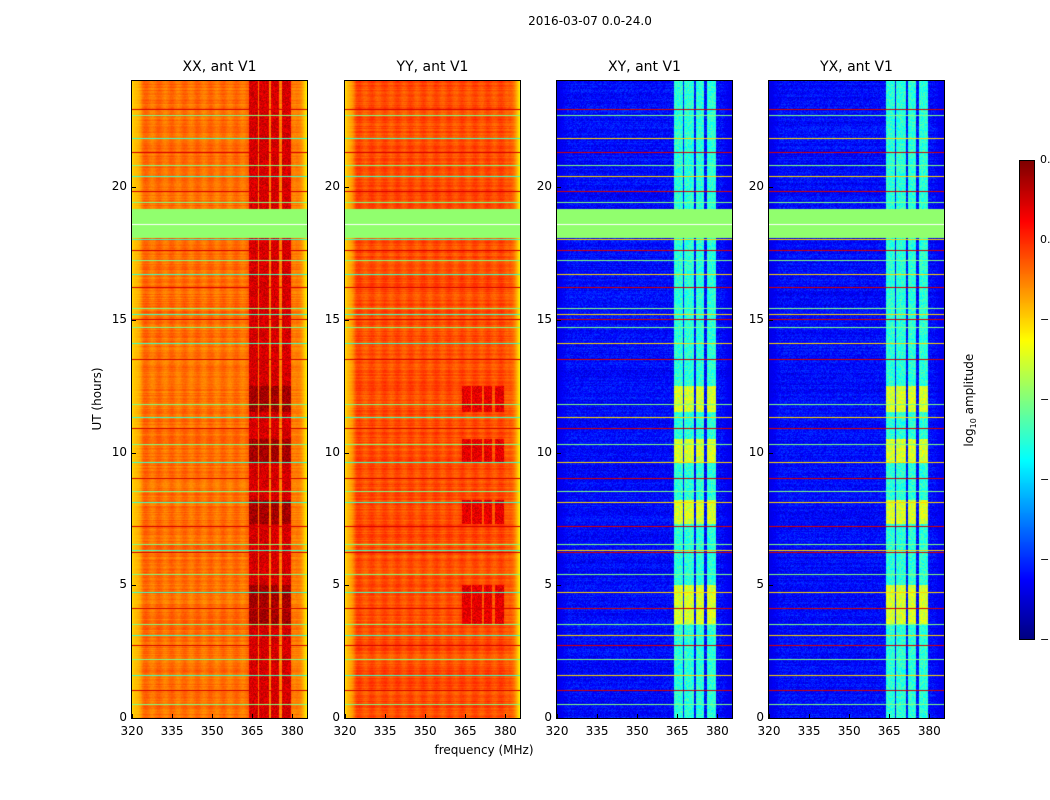 This screenshot has width=1050, height=800. I want to click on colorbar, so click(1027, 400).